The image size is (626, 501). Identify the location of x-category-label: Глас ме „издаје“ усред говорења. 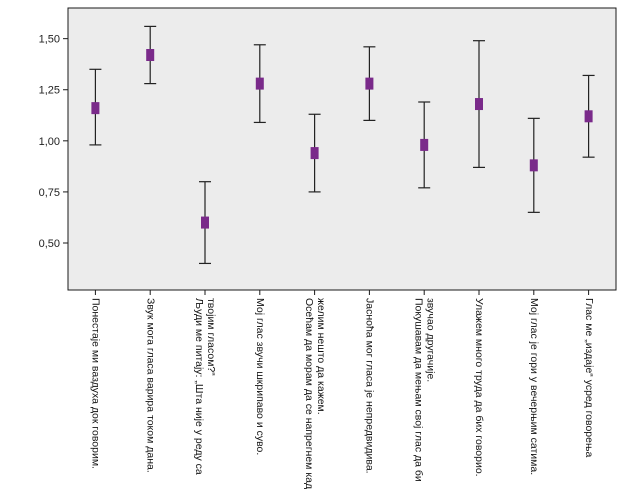
(589, 378).